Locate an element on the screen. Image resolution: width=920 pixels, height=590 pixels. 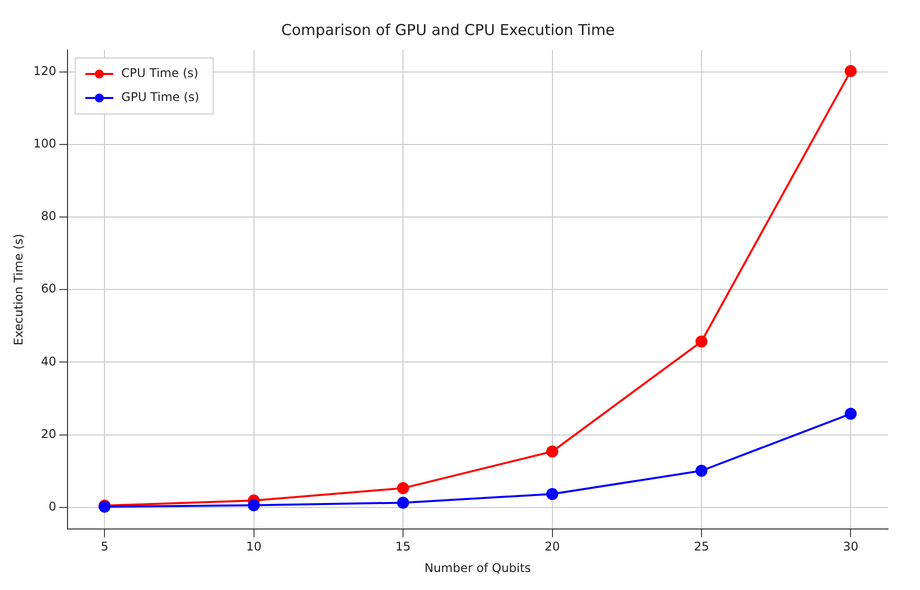
x-tick-label: 20 is located at coordinates (552, 547).